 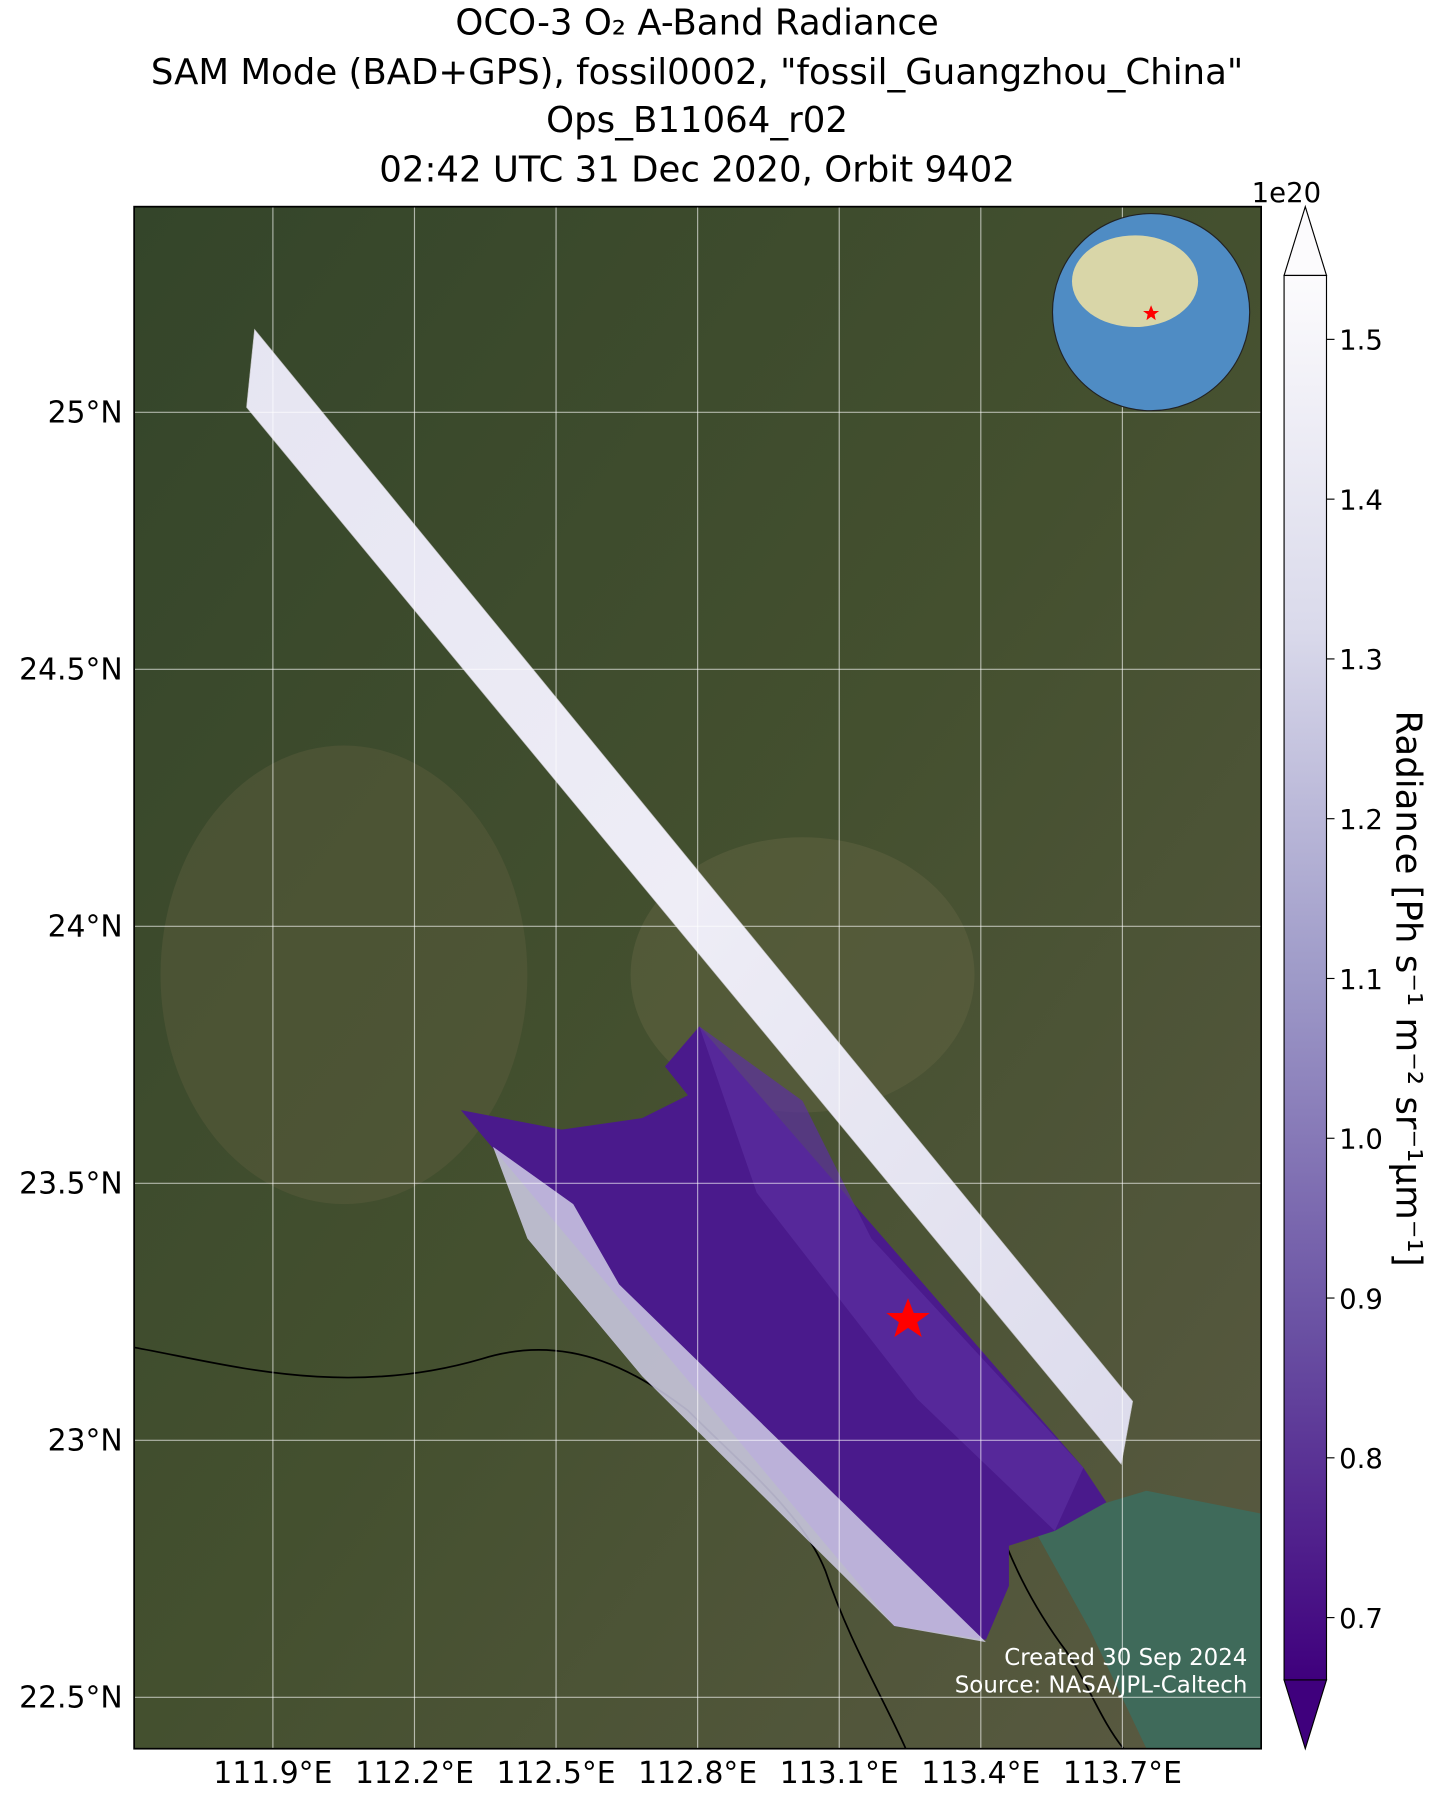 I want to click on globe-land, so click(x=1135, y=281).